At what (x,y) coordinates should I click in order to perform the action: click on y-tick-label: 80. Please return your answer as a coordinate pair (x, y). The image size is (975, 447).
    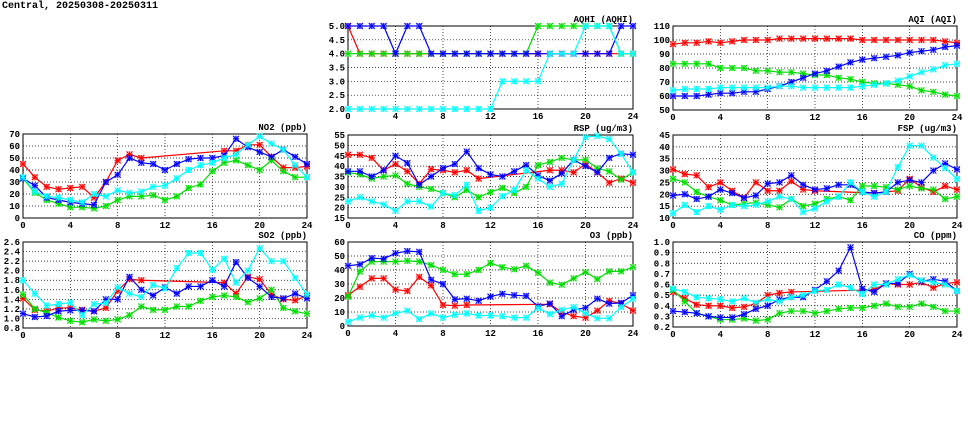
    Looking at the image, I should click on (664, 69).